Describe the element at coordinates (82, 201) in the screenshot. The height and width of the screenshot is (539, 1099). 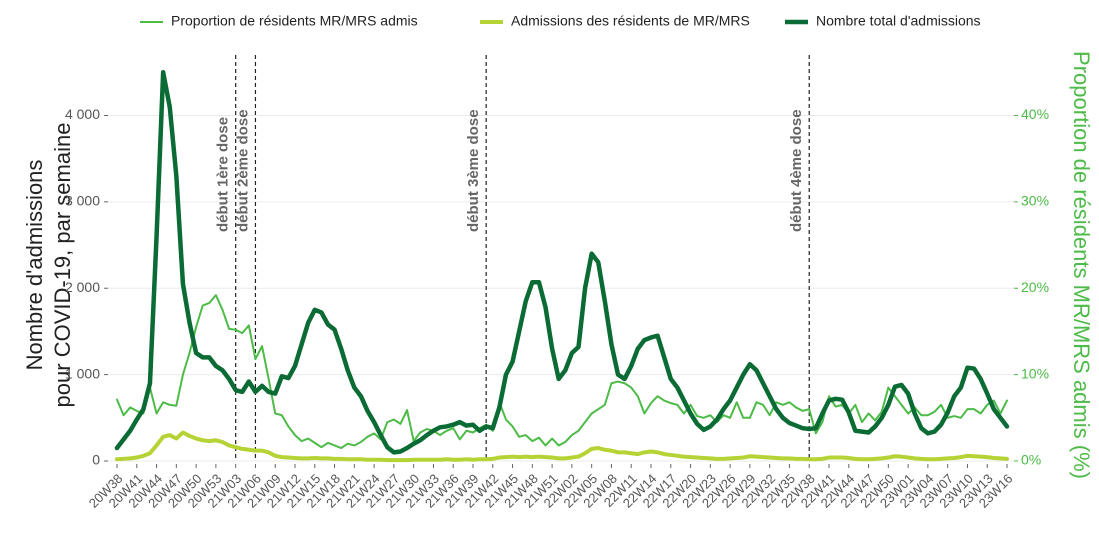
I see `y-tick-label: 3 000` at that location.